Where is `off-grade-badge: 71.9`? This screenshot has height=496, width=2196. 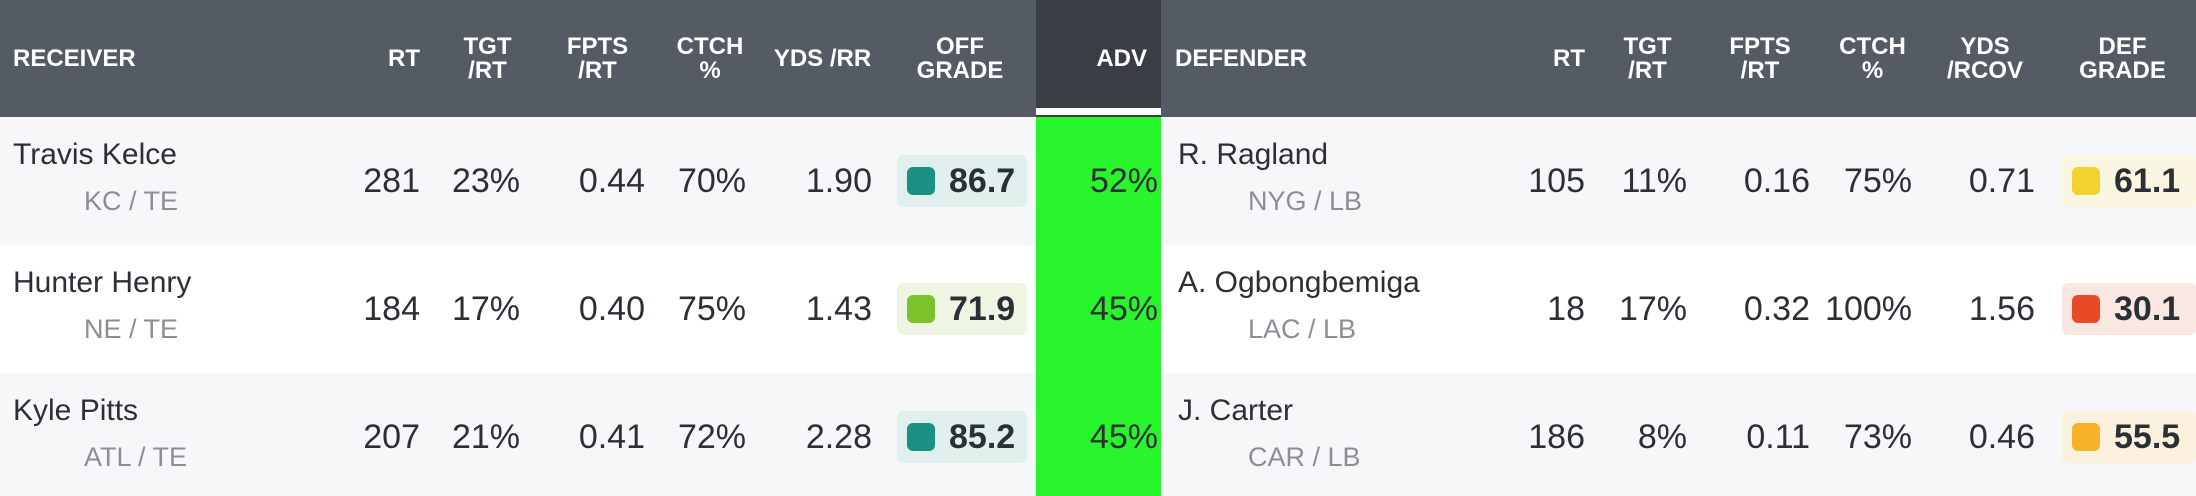 off-grade-badge: 71.9 is located at coordinates (962, 309).